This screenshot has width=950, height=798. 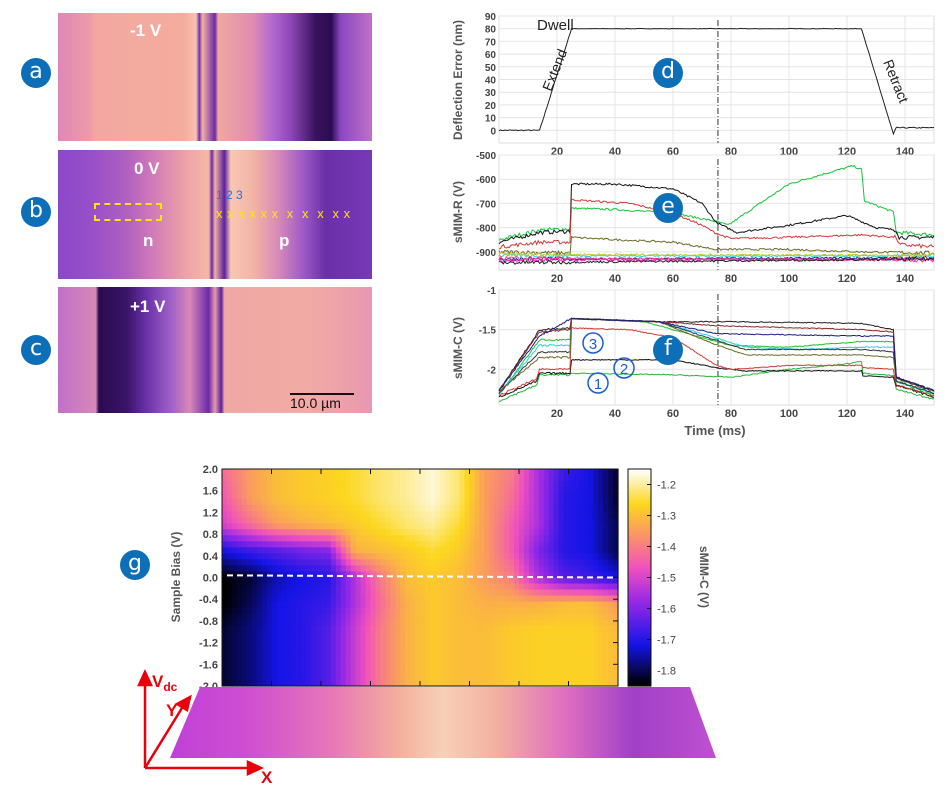 I want to click on x-tick-label: 40, so click(x=615, y=279).